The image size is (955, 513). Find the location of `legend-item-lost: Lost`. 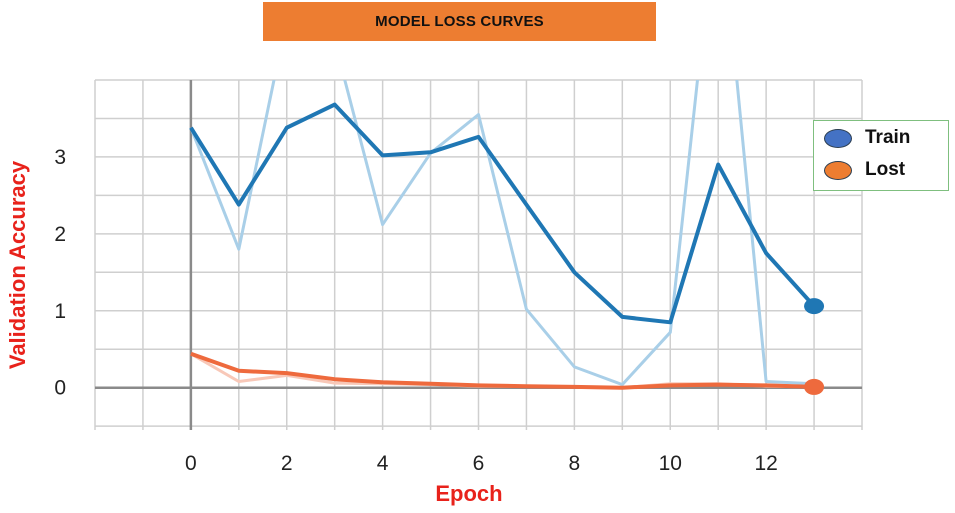

legend-item-lost: Lost is located at coordinates (864, 170).